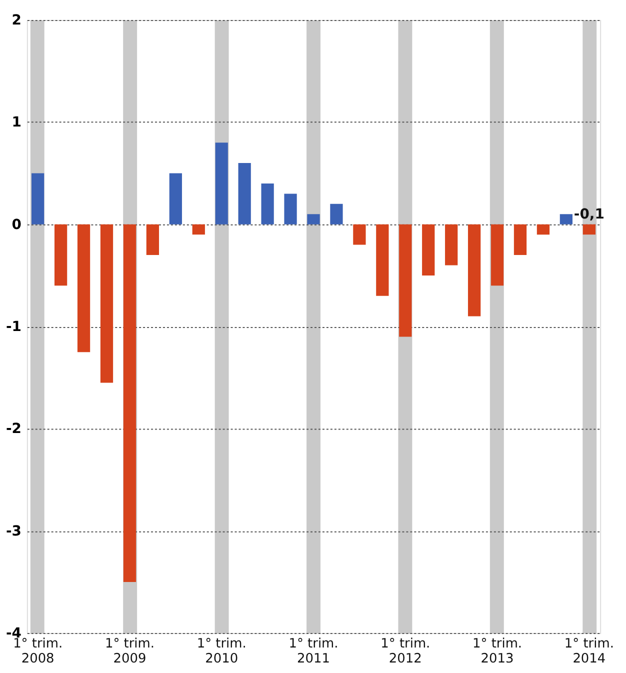 This screenshot has width=626, height=673. I want to click on y-tick-label: -2, so click(14, 429).